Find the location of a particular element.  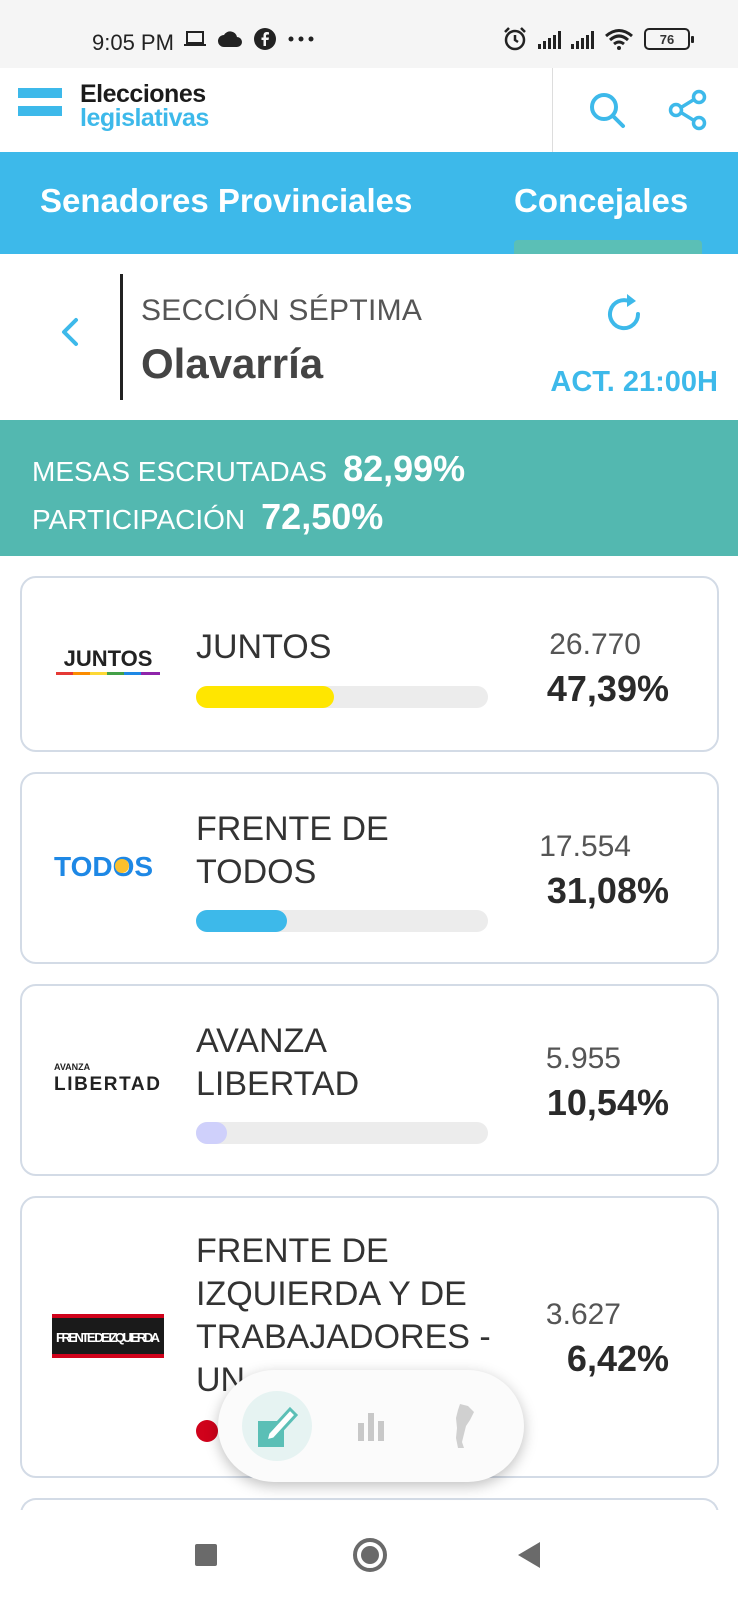

back-button is located at coordinates (529, 1555).